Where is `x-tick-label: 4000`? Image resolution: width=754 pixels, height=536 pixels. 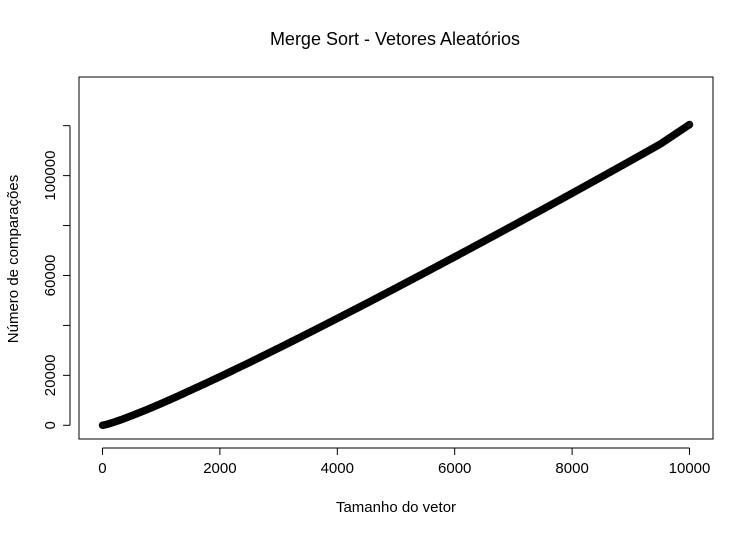
x-tick-label: 4000 is located at coordinates (337, 468).